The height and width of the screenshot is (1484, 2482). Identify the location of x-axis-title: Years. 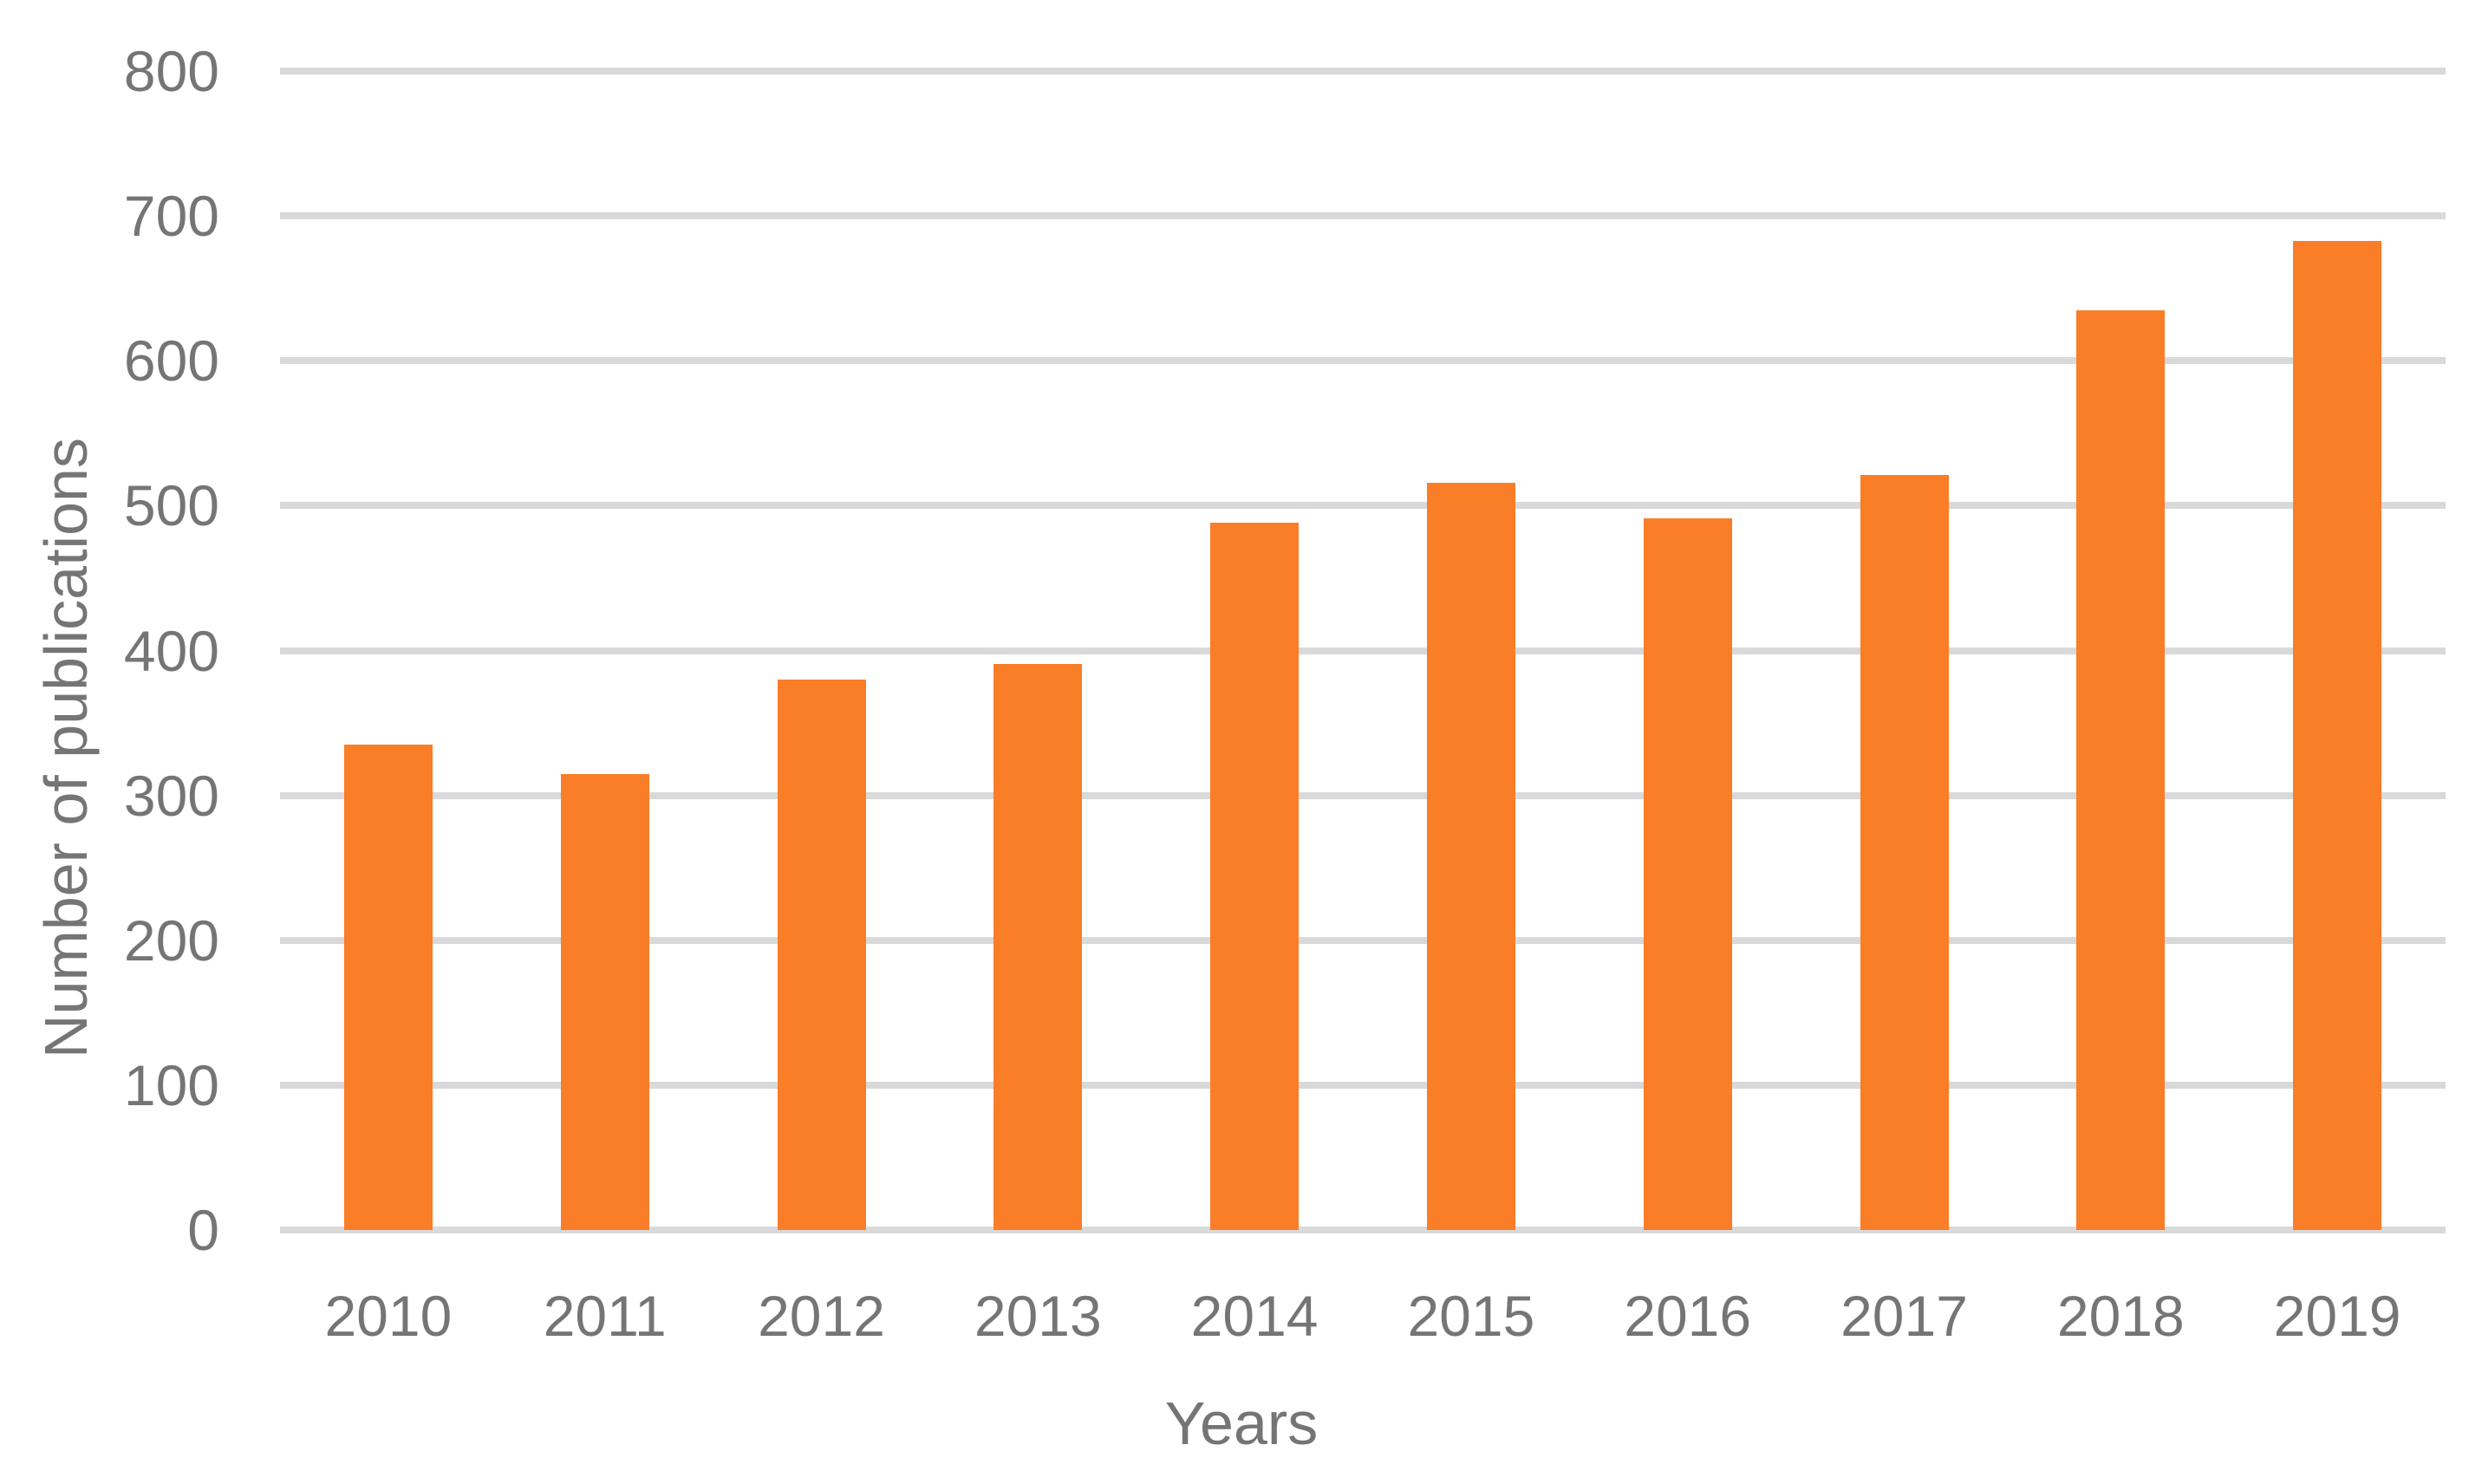
(1241, 1423).